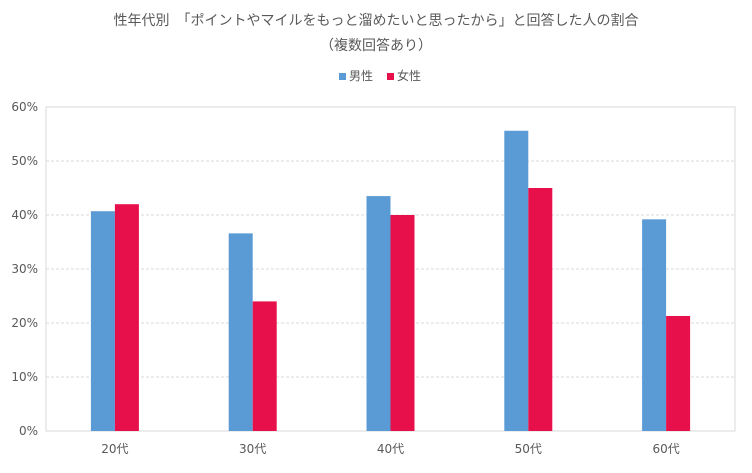  I want to click on y-tick-label: 60%, so click(24, 107).